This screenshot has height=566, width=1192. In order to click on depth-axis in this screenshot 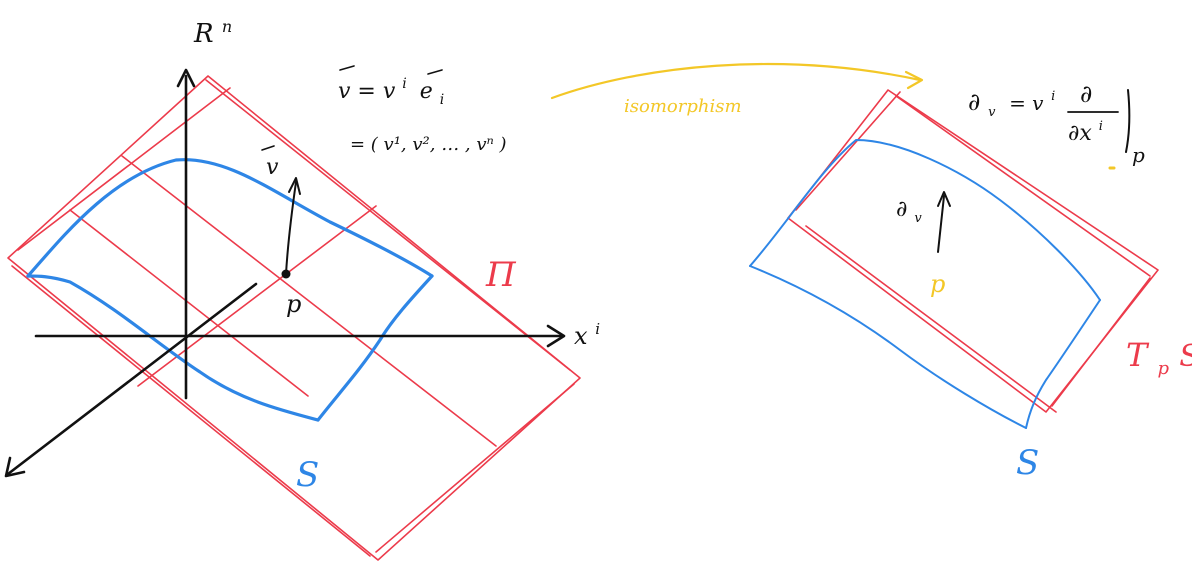, I will do `click(132, 379)`.